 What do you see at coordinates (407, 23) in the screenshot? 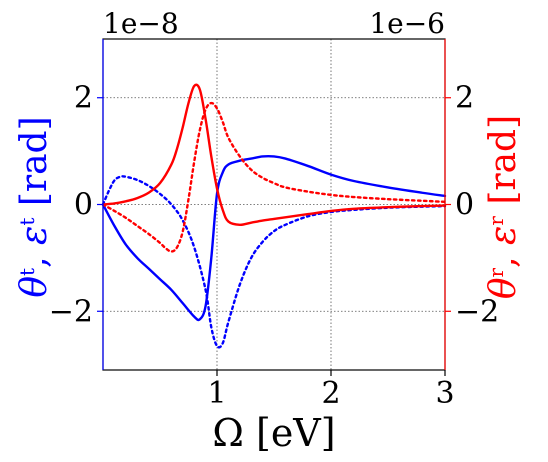
I see `right-axis-scale-label: 1e−6` at bounding box center [407, 23].